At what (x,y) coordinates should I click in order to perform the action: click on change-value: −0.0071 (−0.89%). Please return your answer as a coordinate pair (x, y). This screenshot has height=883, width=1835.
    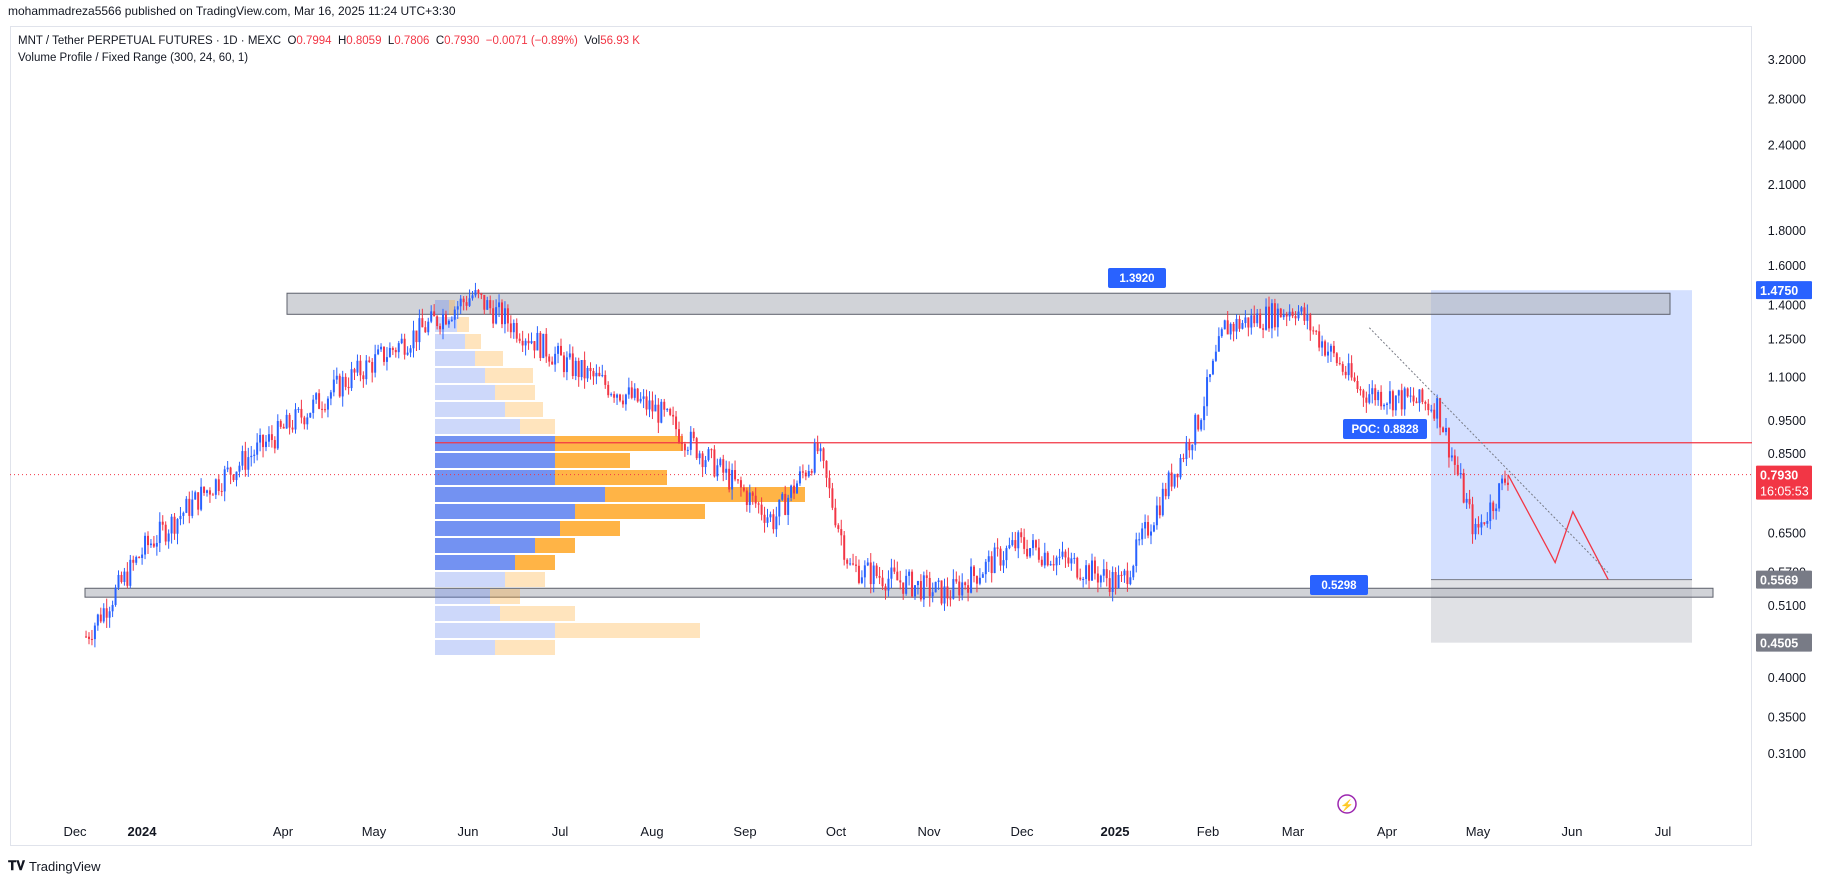
    Looking at the image, I should click on (531, 41).